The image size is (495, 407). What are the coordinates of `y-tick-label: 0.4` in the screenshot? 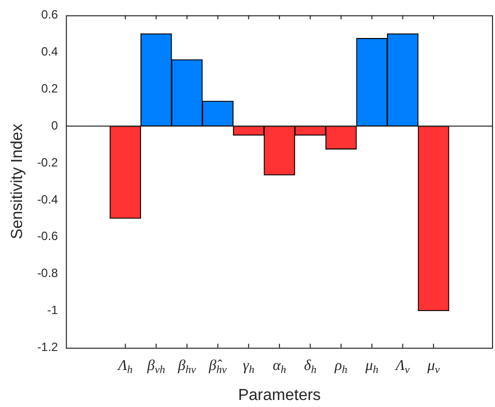 It's located at (49, 51).